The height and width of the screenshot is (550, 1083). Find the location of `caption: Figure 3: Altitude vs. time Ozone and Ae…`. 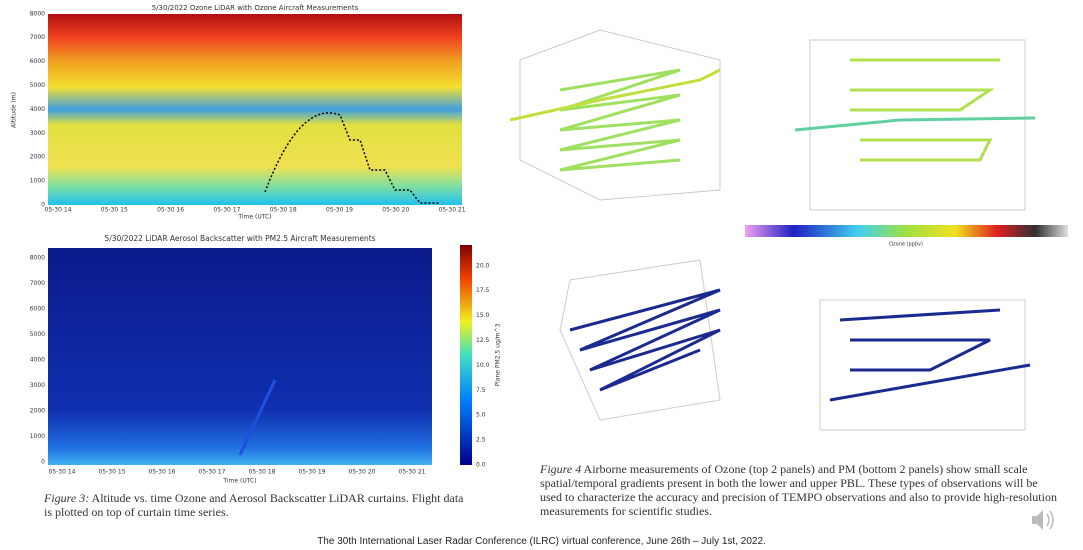

caption: Figure 3: Altitude vs. time Ozone and Ae… is located at coordinates (254, 505).